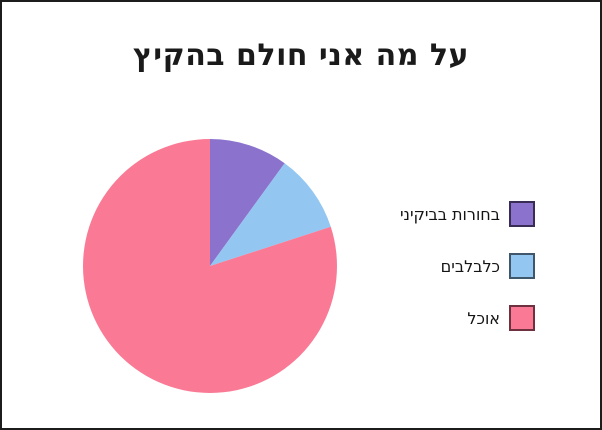 Image resolution: width=602 pixels, height=430 pixels. I want to click on legend: בחורות בביקיני כלבלבים אוכל, so click(467, 266).